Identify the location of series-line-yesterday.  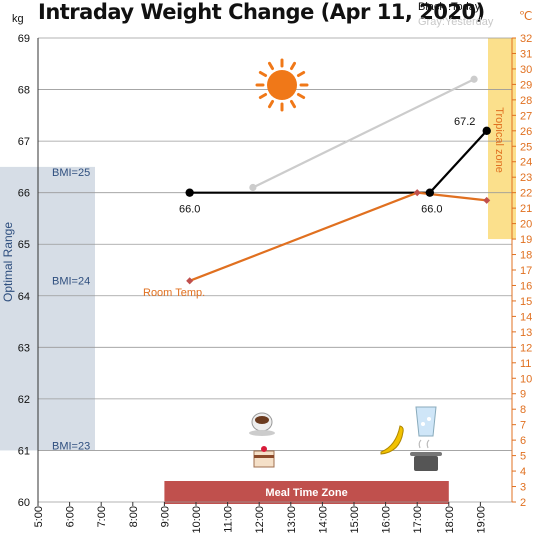
(363, 133).